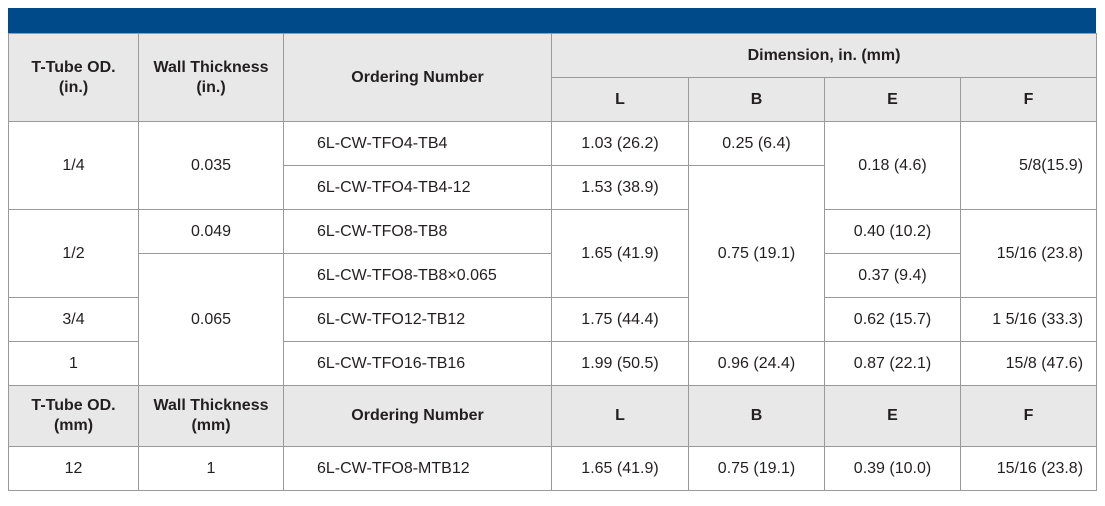 The height and width of the screenshot is (506, 1105). What do you see at coordinates (73, 319) in the screenshot?
I see `cell: 3/4` at bounding box center [73, 319].